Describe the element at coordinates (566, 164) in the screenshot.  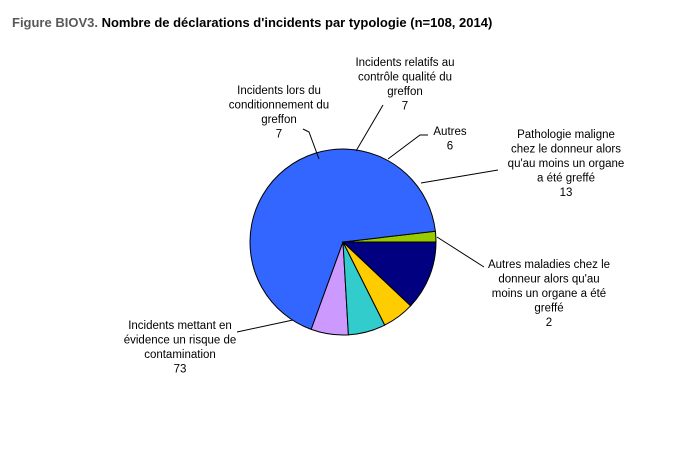
I see `slice-category-label: qu'au moins un organe` at that location.